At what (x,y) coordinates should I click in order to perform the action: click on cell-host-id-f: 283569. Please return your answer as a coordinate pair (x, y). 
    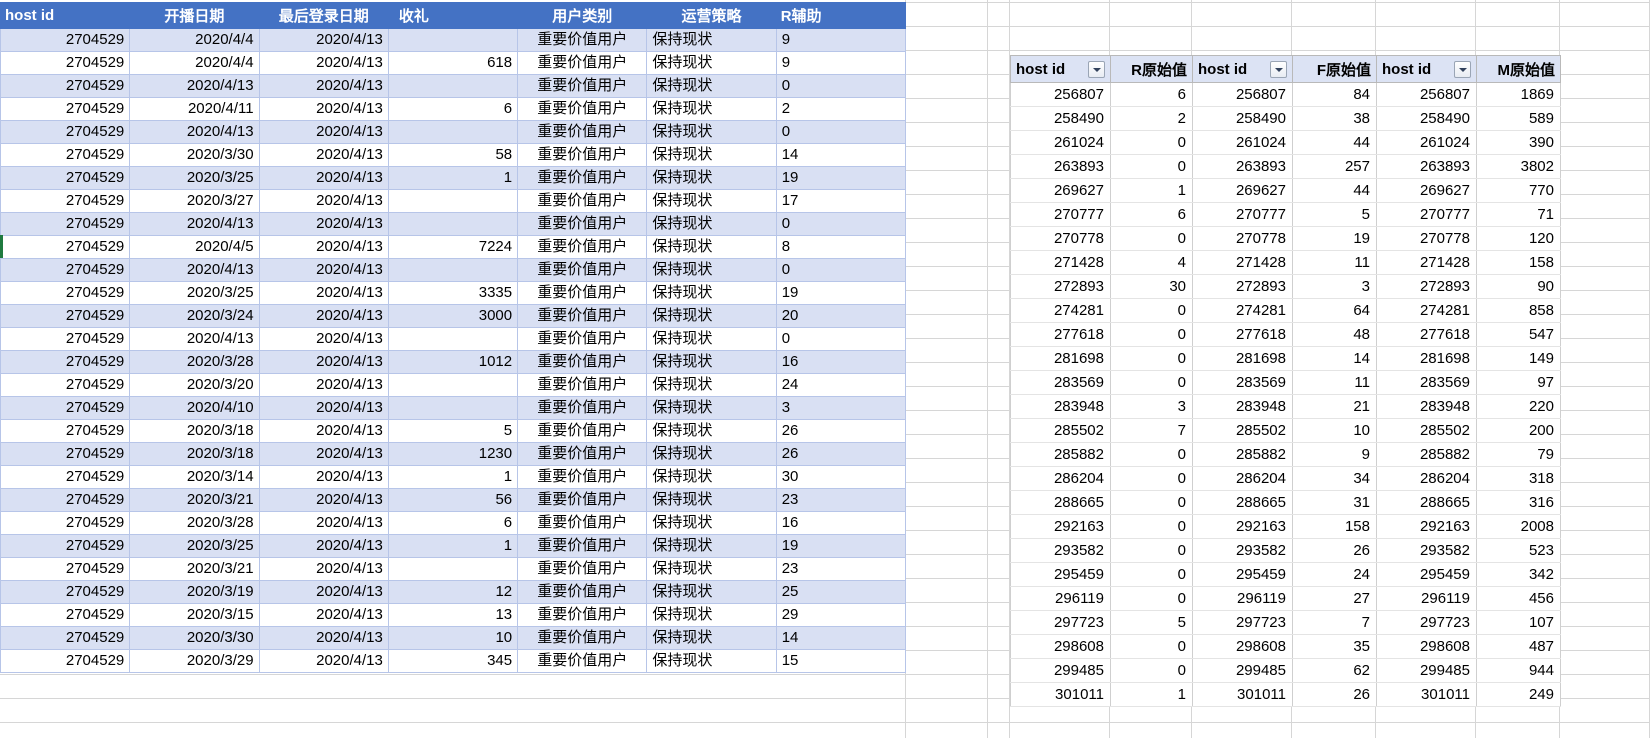
    Looking at the image, I should click on (1242, 382).